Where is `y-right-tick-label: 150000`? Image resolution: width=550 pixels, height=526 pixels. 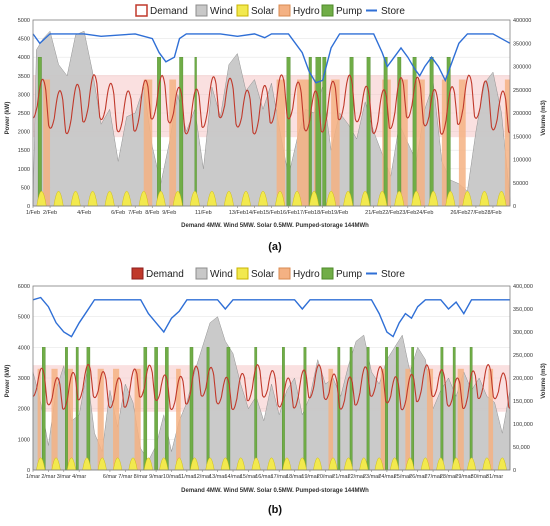
y-right-tick-label: 150000 is located at coordinates (522, 137).